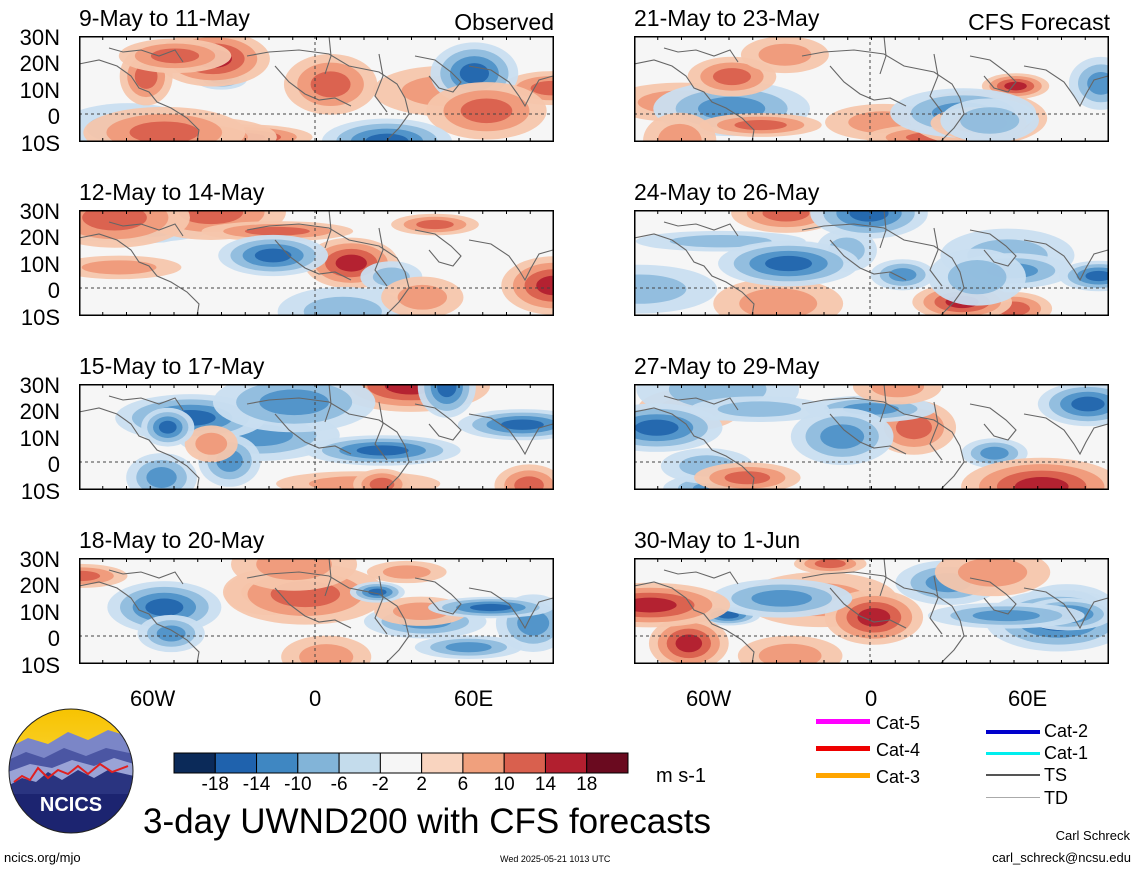 This screenshot has width=1135, height=872. What do you see at coordinates (71, 771) in the screenshot?
I see `ncics-logo: NCICS` at bounding box center [71, 771].